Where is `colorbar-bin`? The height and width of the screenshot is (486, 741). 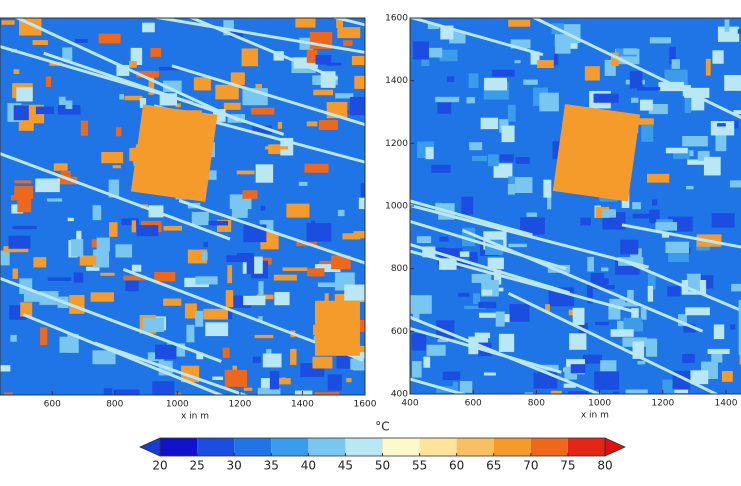
colorbar-bin is located at coordinates (179, 447).